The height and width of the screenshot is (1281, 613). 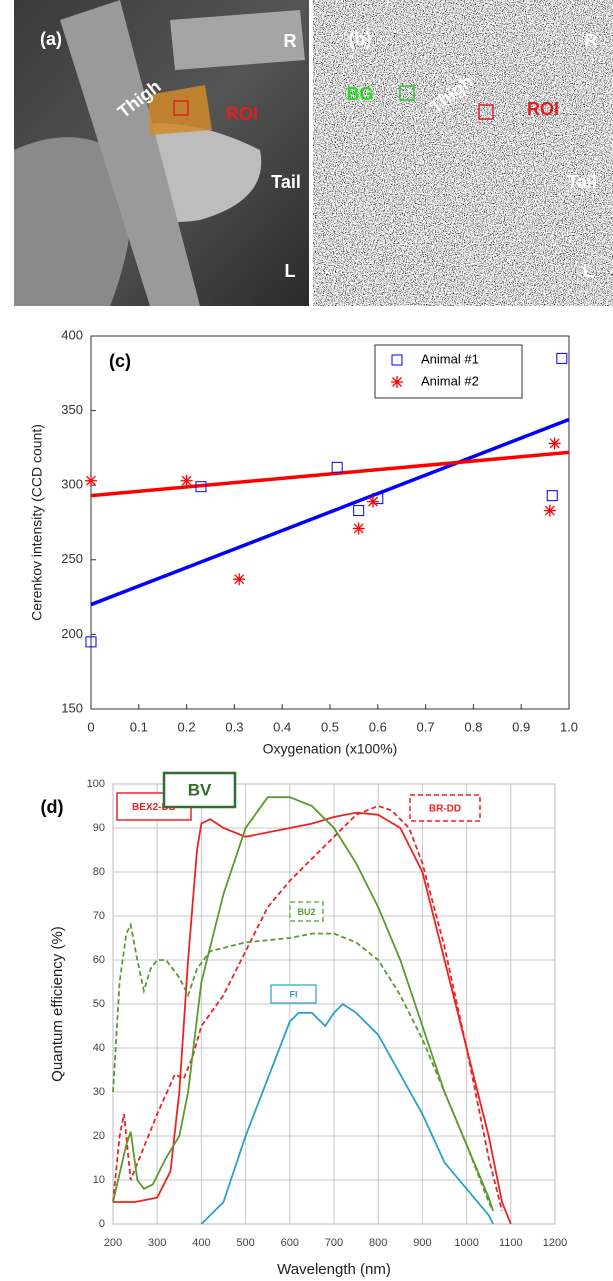 What do you see at coordinates (450, 358) in the screenshot?
I see `legend-label: Animal #1` at bounding box center [450, 358].